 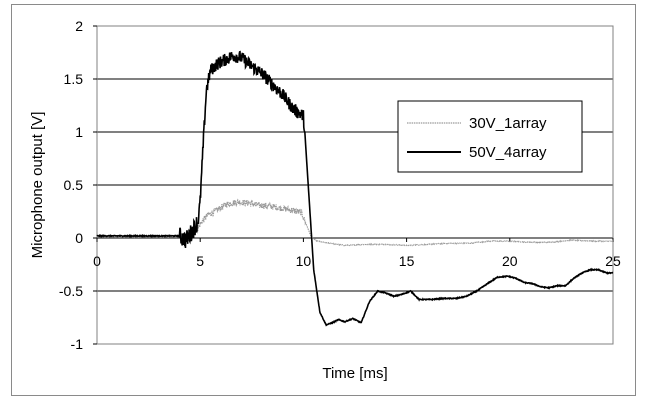 What do you see at coordinates (304, 261) in the screenshot?
I see `x-tick-label: 10` at bounding box center [304, 261].